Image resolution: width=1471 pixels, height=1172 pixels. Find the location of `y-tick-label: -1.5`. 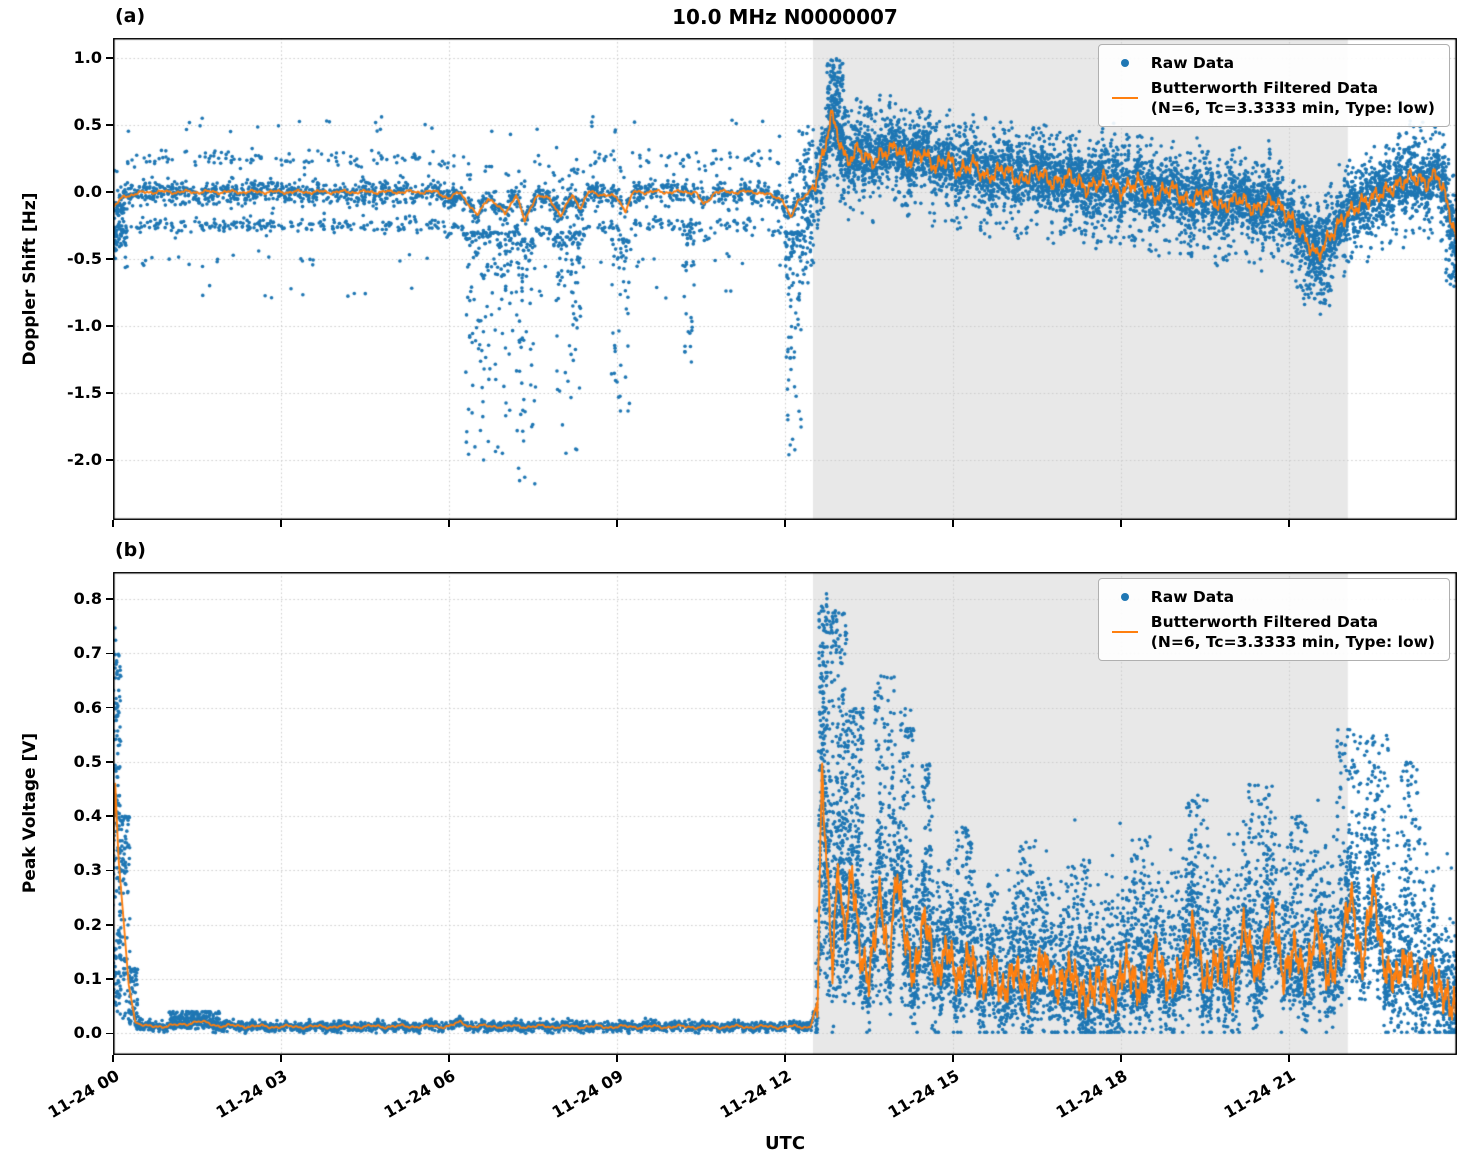

y-tick-label: -1.5 is located at coordinates (84, 392).